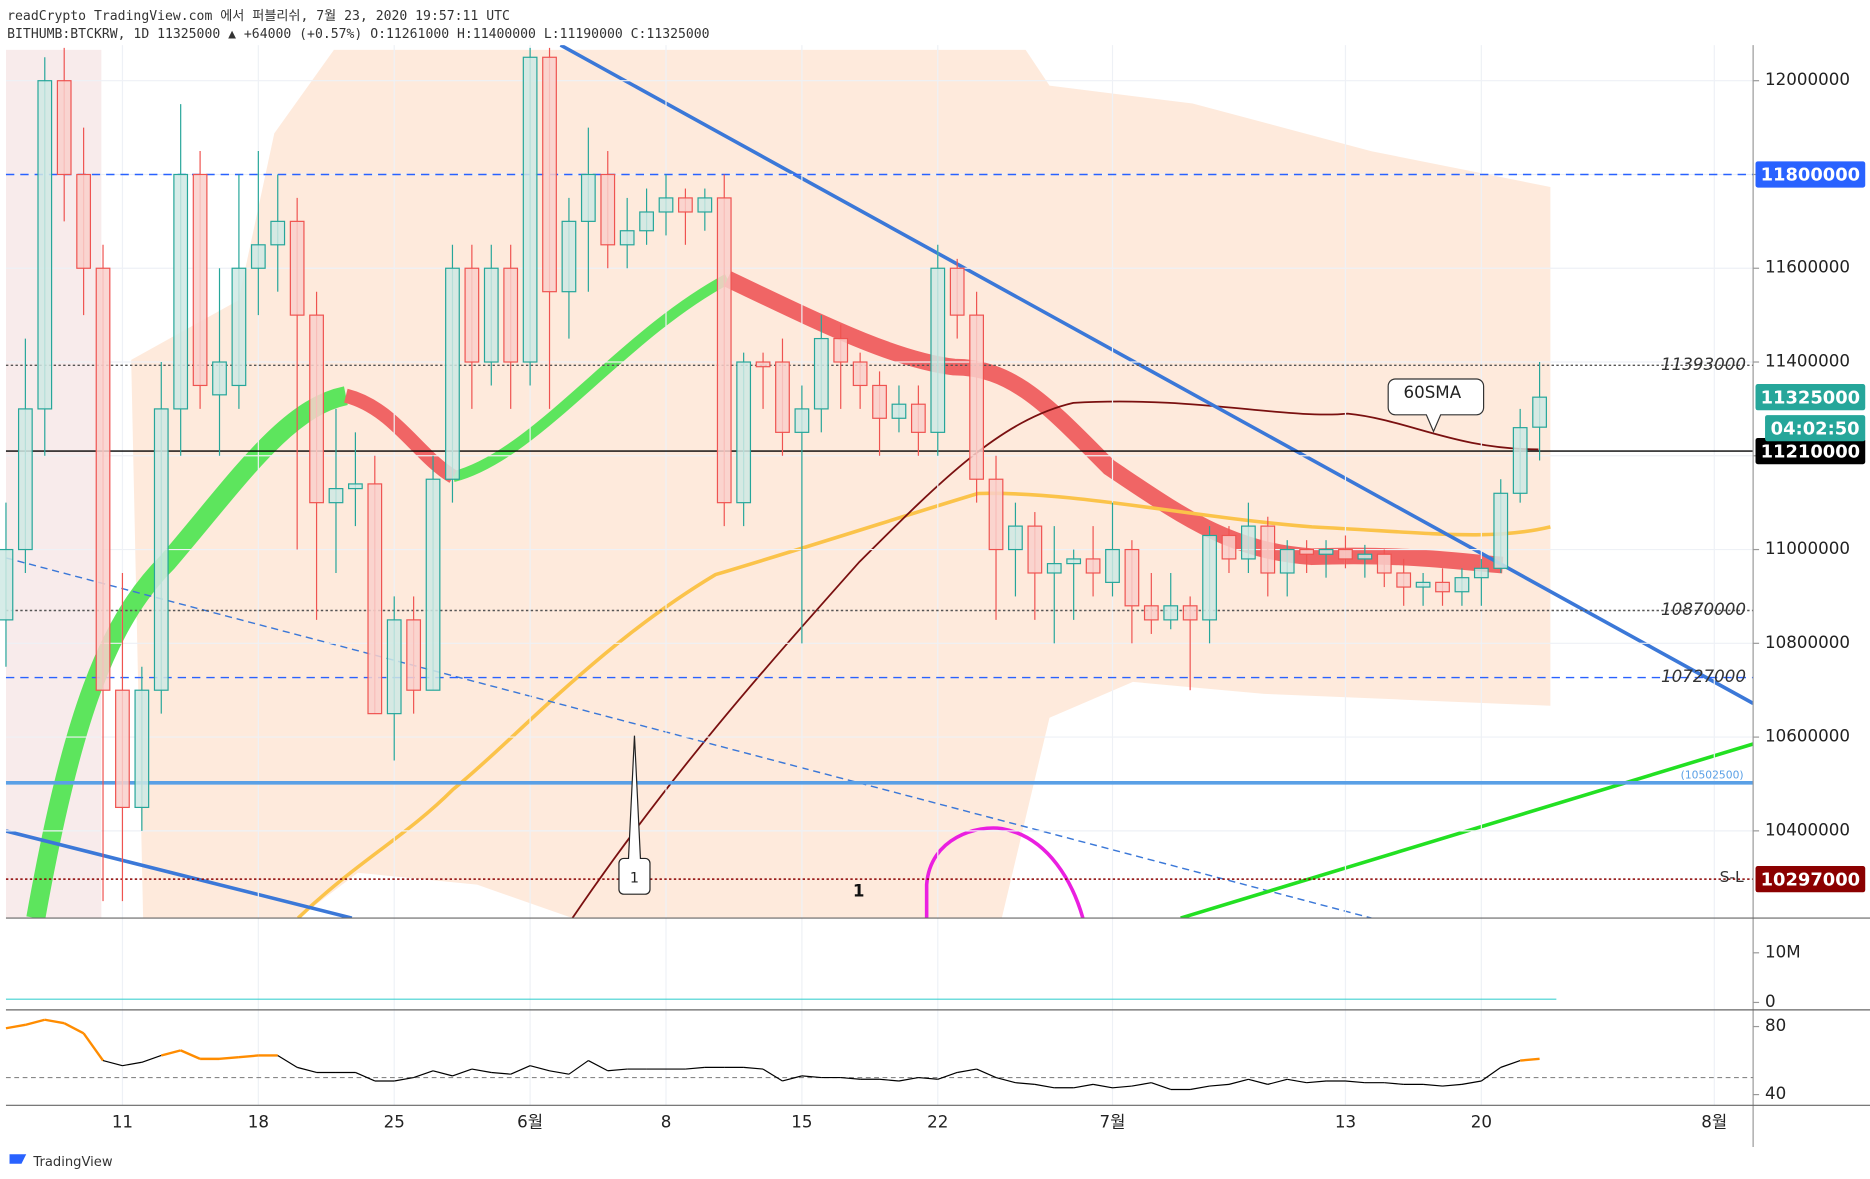  I want to click on annotation: 1, so click(859, 890).